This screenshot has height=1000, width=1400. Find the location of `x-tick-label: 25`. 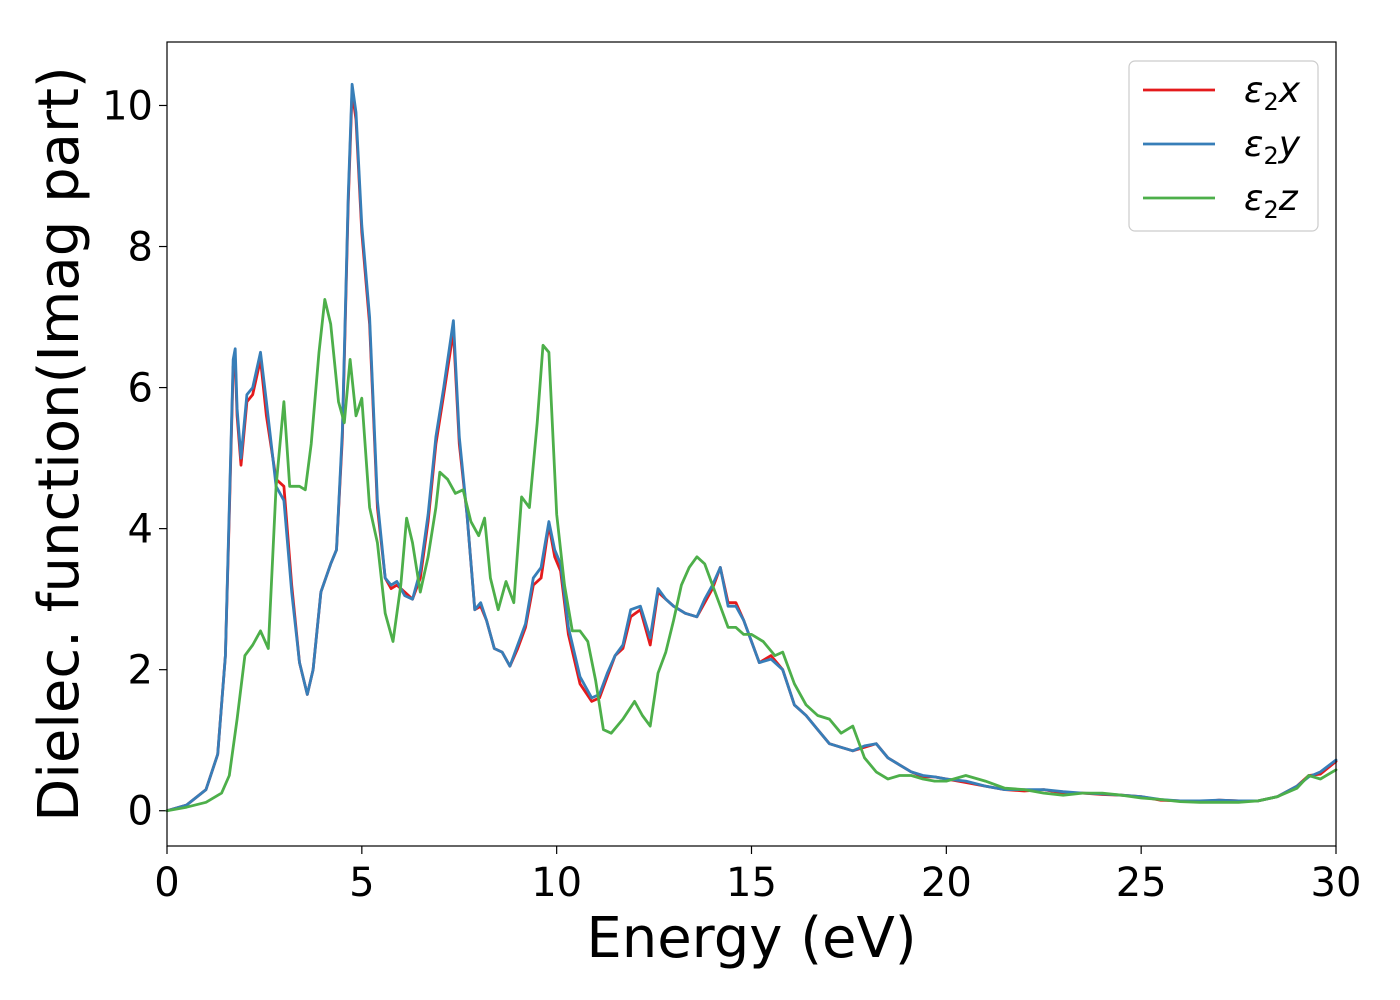

x-tick-label: 25 is located at coordinates (1141, 883).